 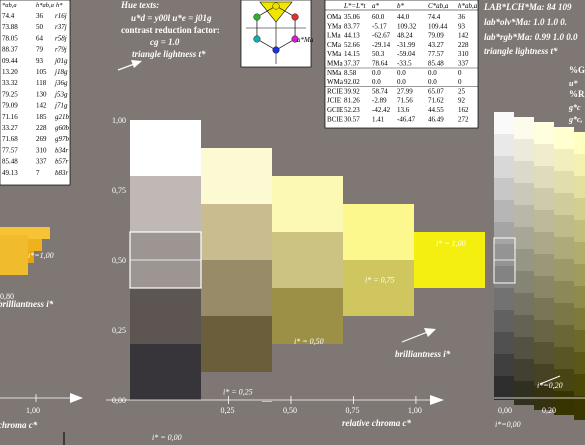 I want to click on level-label-0: i* = 1,00, so click(x=451, y=243).